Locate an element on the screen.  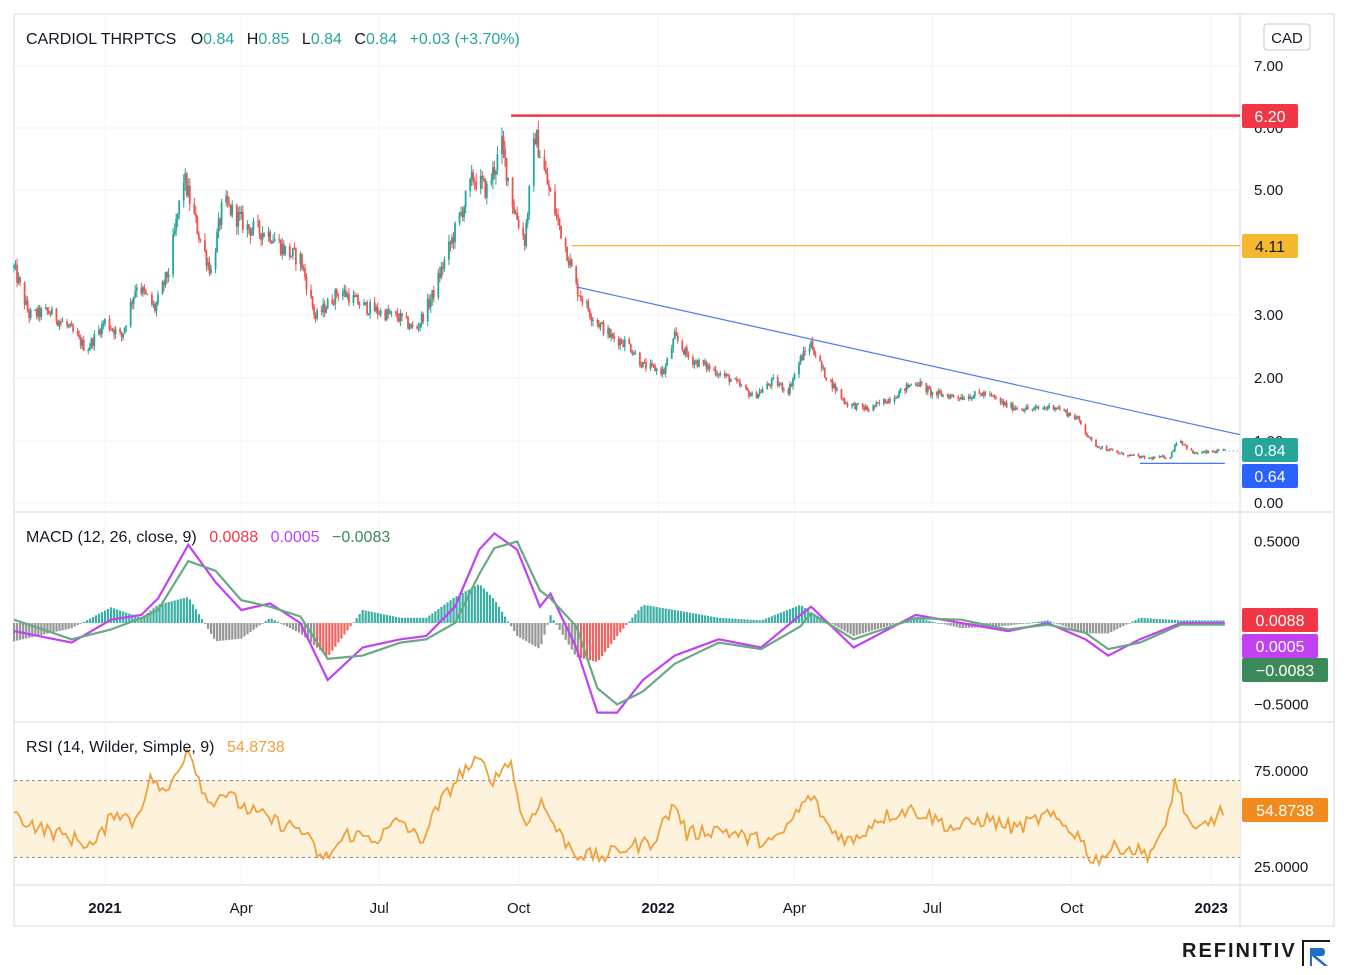
price-tag-0.84-box is located at coordinates (1270, 450).